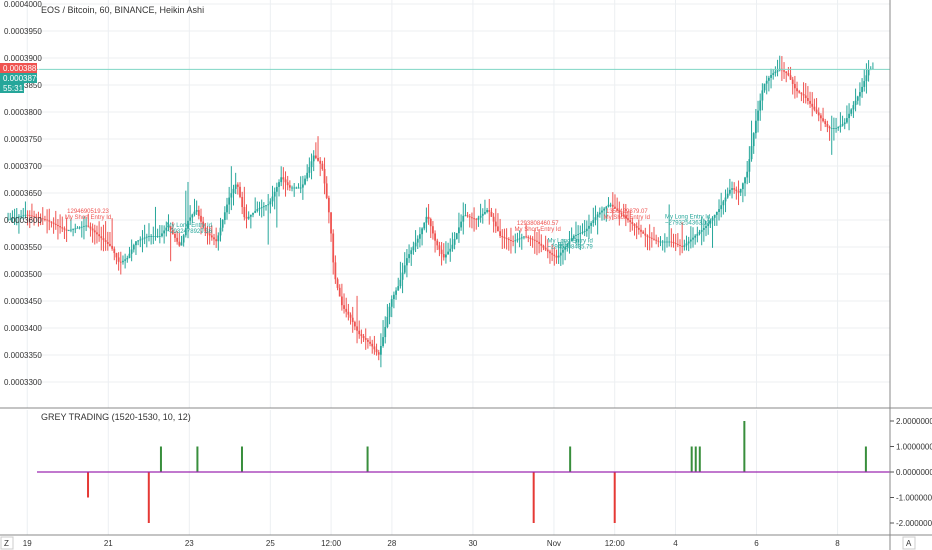  What do you see at coordinates (189, 543) in the screenshot?
I see `time-tick-label: 23` at bounding box center [189, 543].